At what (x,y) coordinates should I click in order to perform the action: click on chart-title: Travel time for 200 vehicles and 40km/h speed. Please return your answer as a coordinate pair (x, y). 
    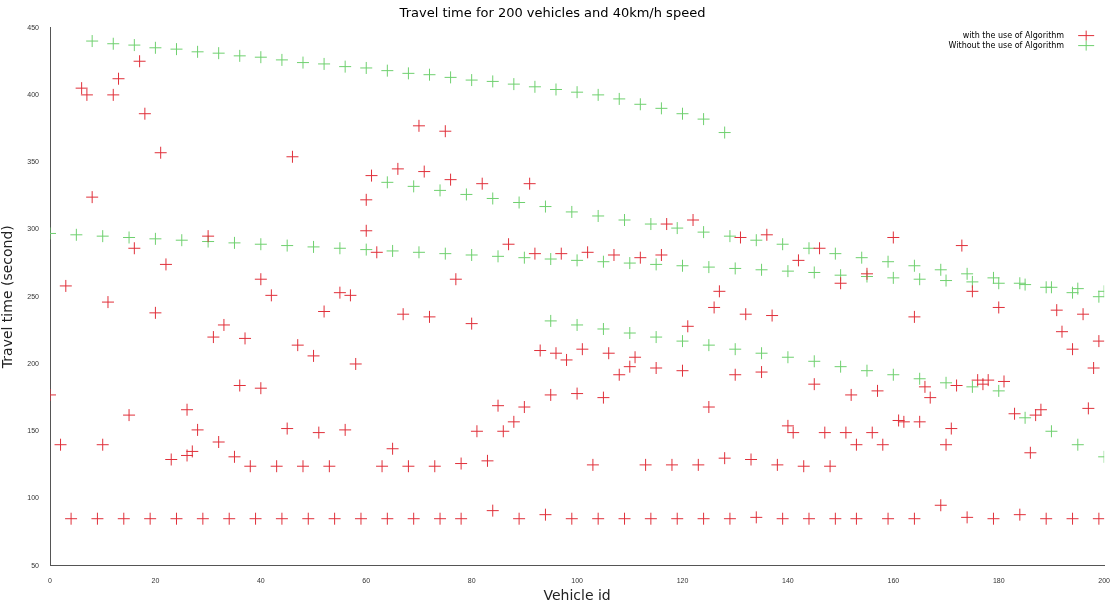
    Looking at the image, I should click on (552, 13).